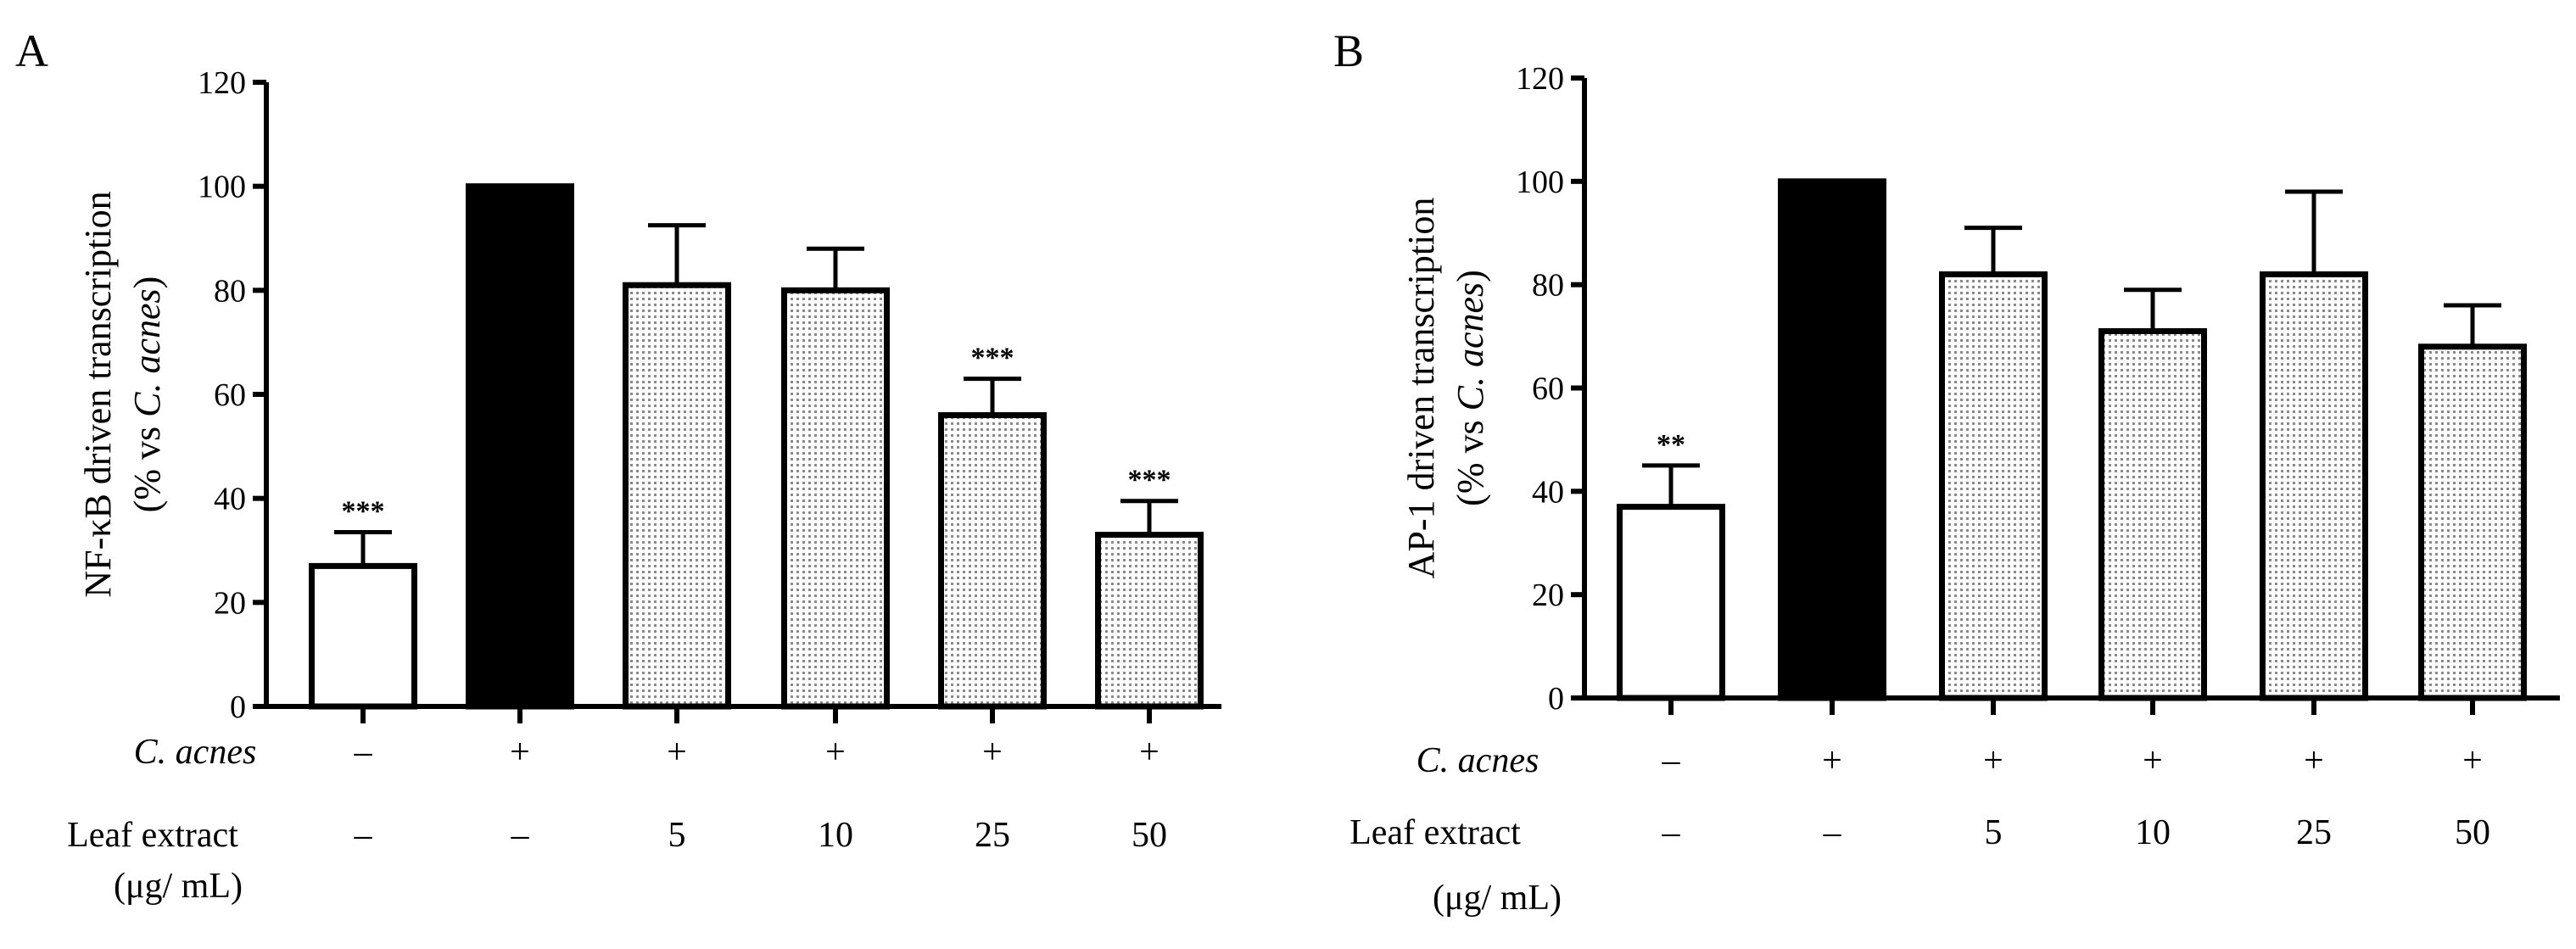 This screenshot has width=2576, height=949. I want to click on panel-letter: B, so click(1348, 50).